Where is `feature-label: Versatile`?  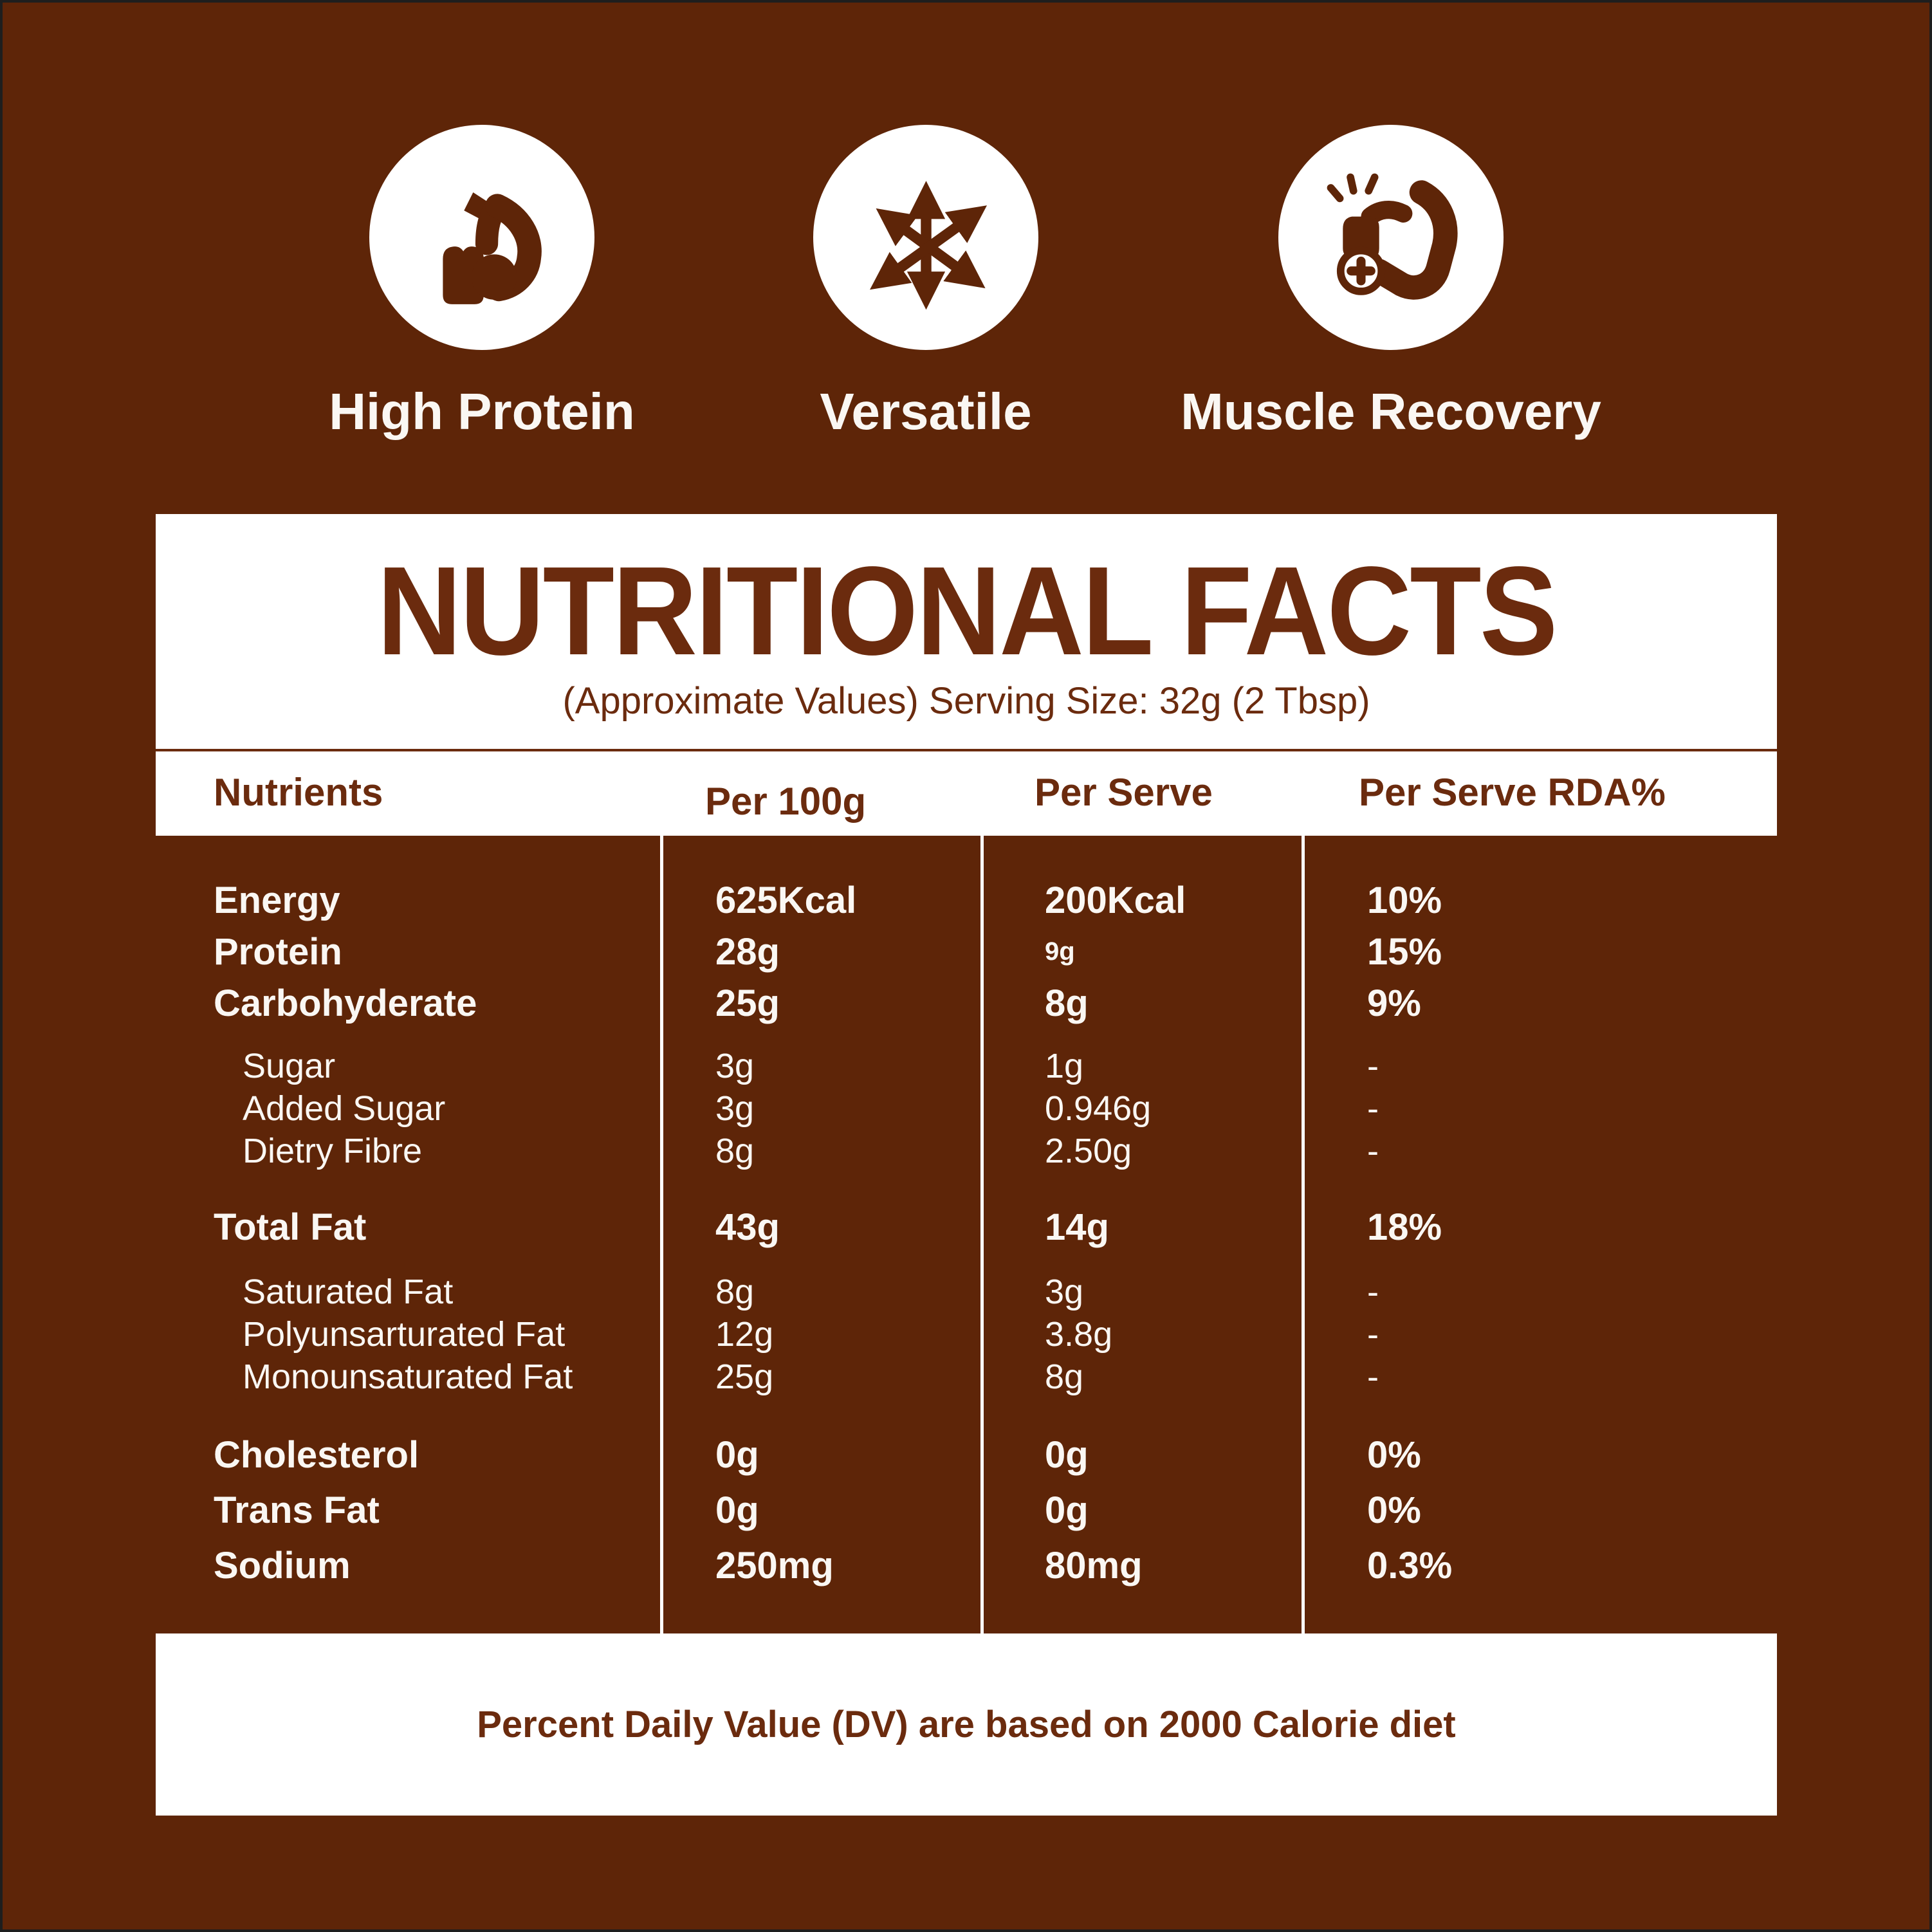
feature-label: Versatile is located at coordinates (926, 411).